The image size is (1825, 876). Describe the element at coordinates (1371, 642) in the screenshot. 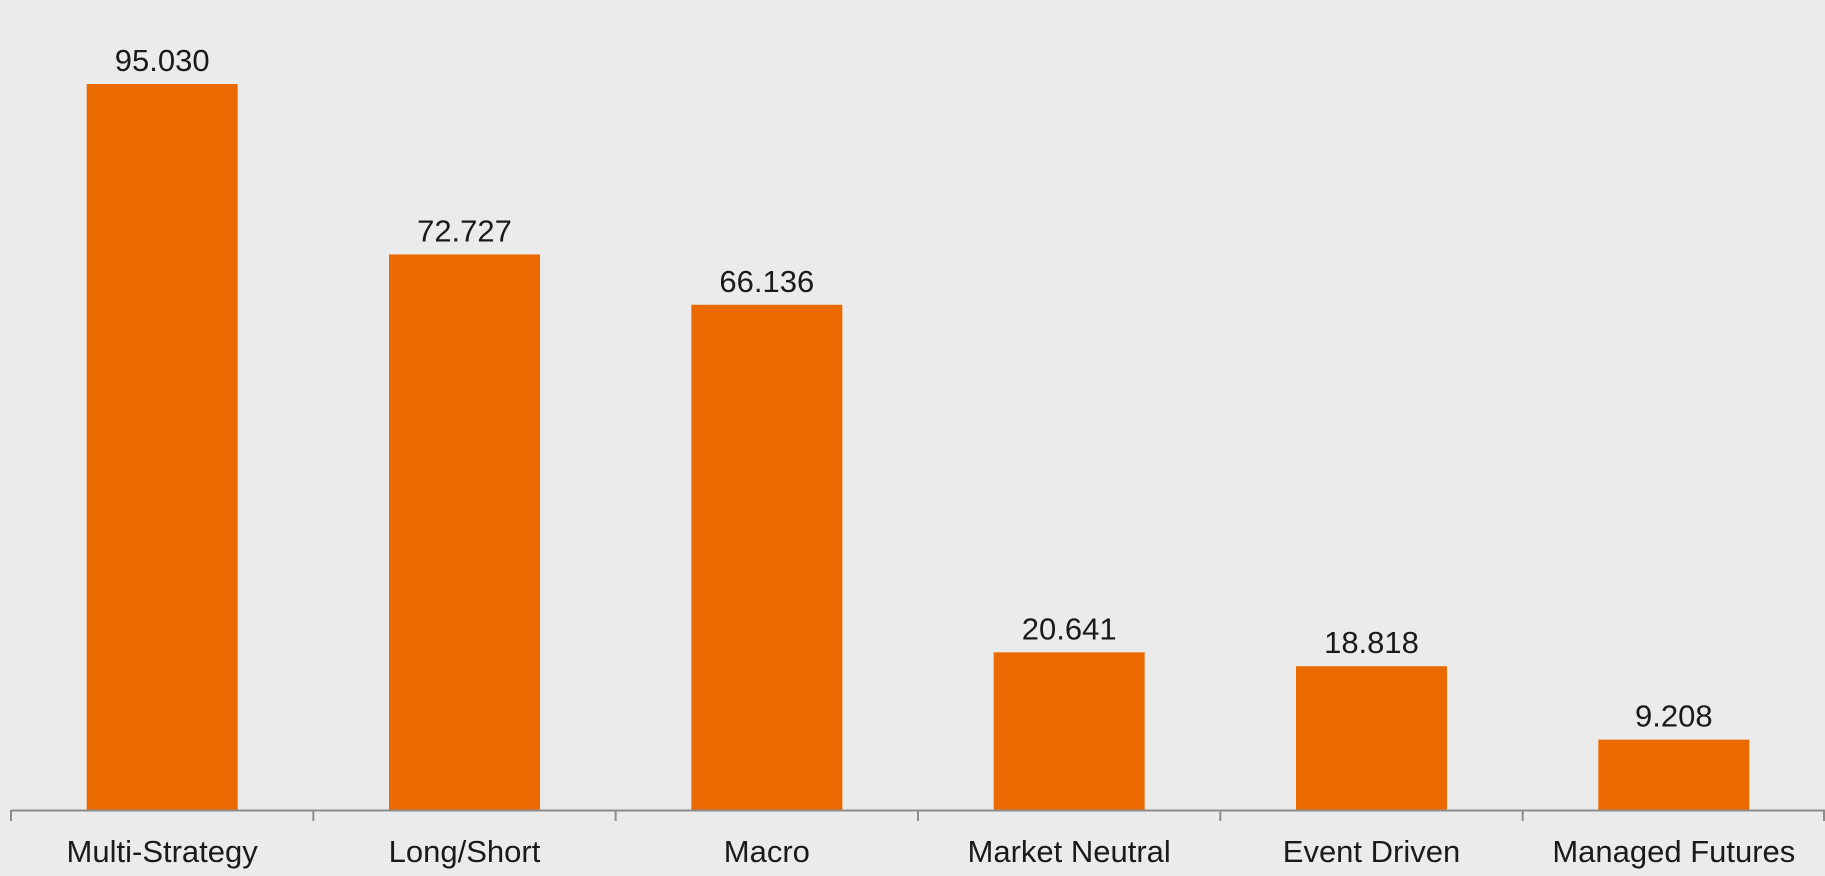

I see `data-label: 18.818` at that location.